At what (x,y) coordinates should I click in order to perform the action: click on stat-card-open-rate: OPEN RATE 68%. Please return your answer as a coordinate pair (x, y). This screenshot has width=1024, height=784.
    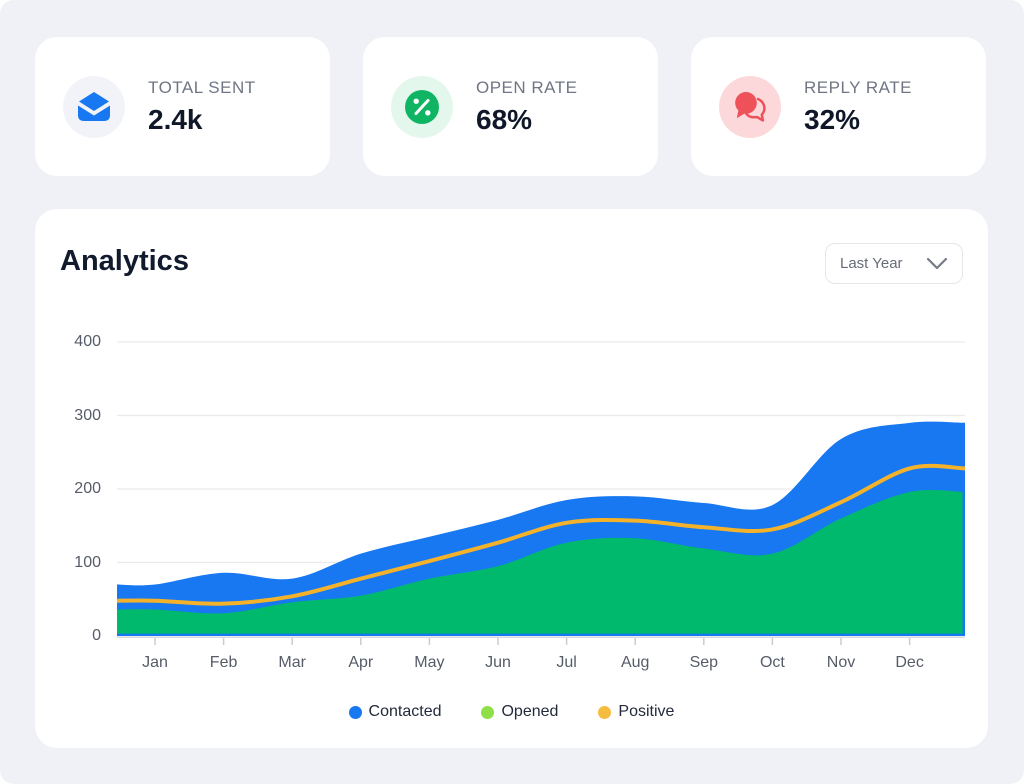
    Looking at the image, I should click on (510, 106).